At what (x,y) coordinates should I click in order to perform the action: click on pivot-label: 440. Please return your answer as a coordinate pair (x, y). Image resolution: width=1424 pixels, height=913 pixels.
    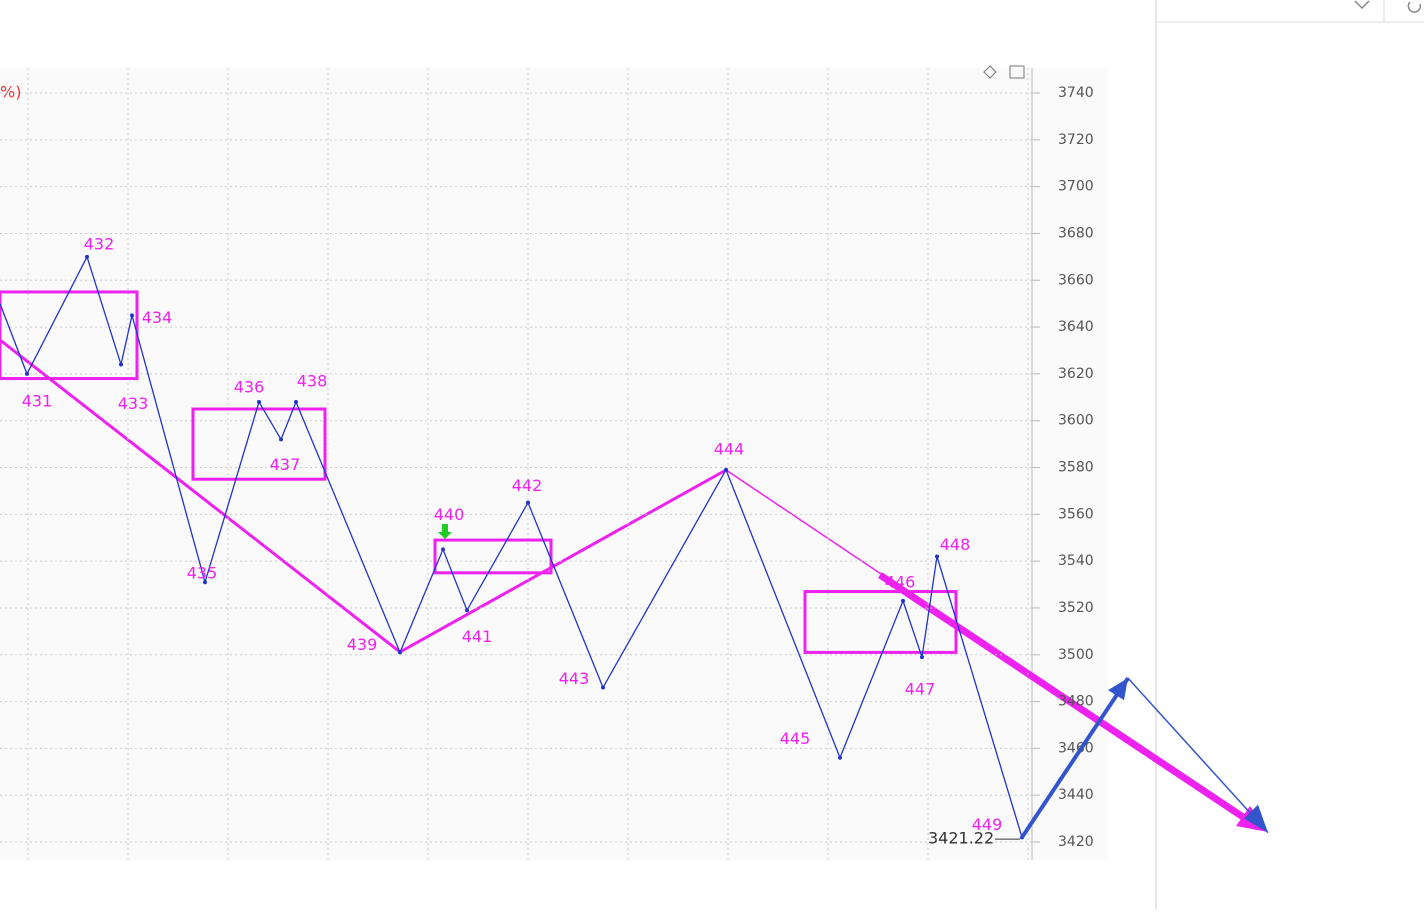
    Looking at the image, I should click on (449, 514).